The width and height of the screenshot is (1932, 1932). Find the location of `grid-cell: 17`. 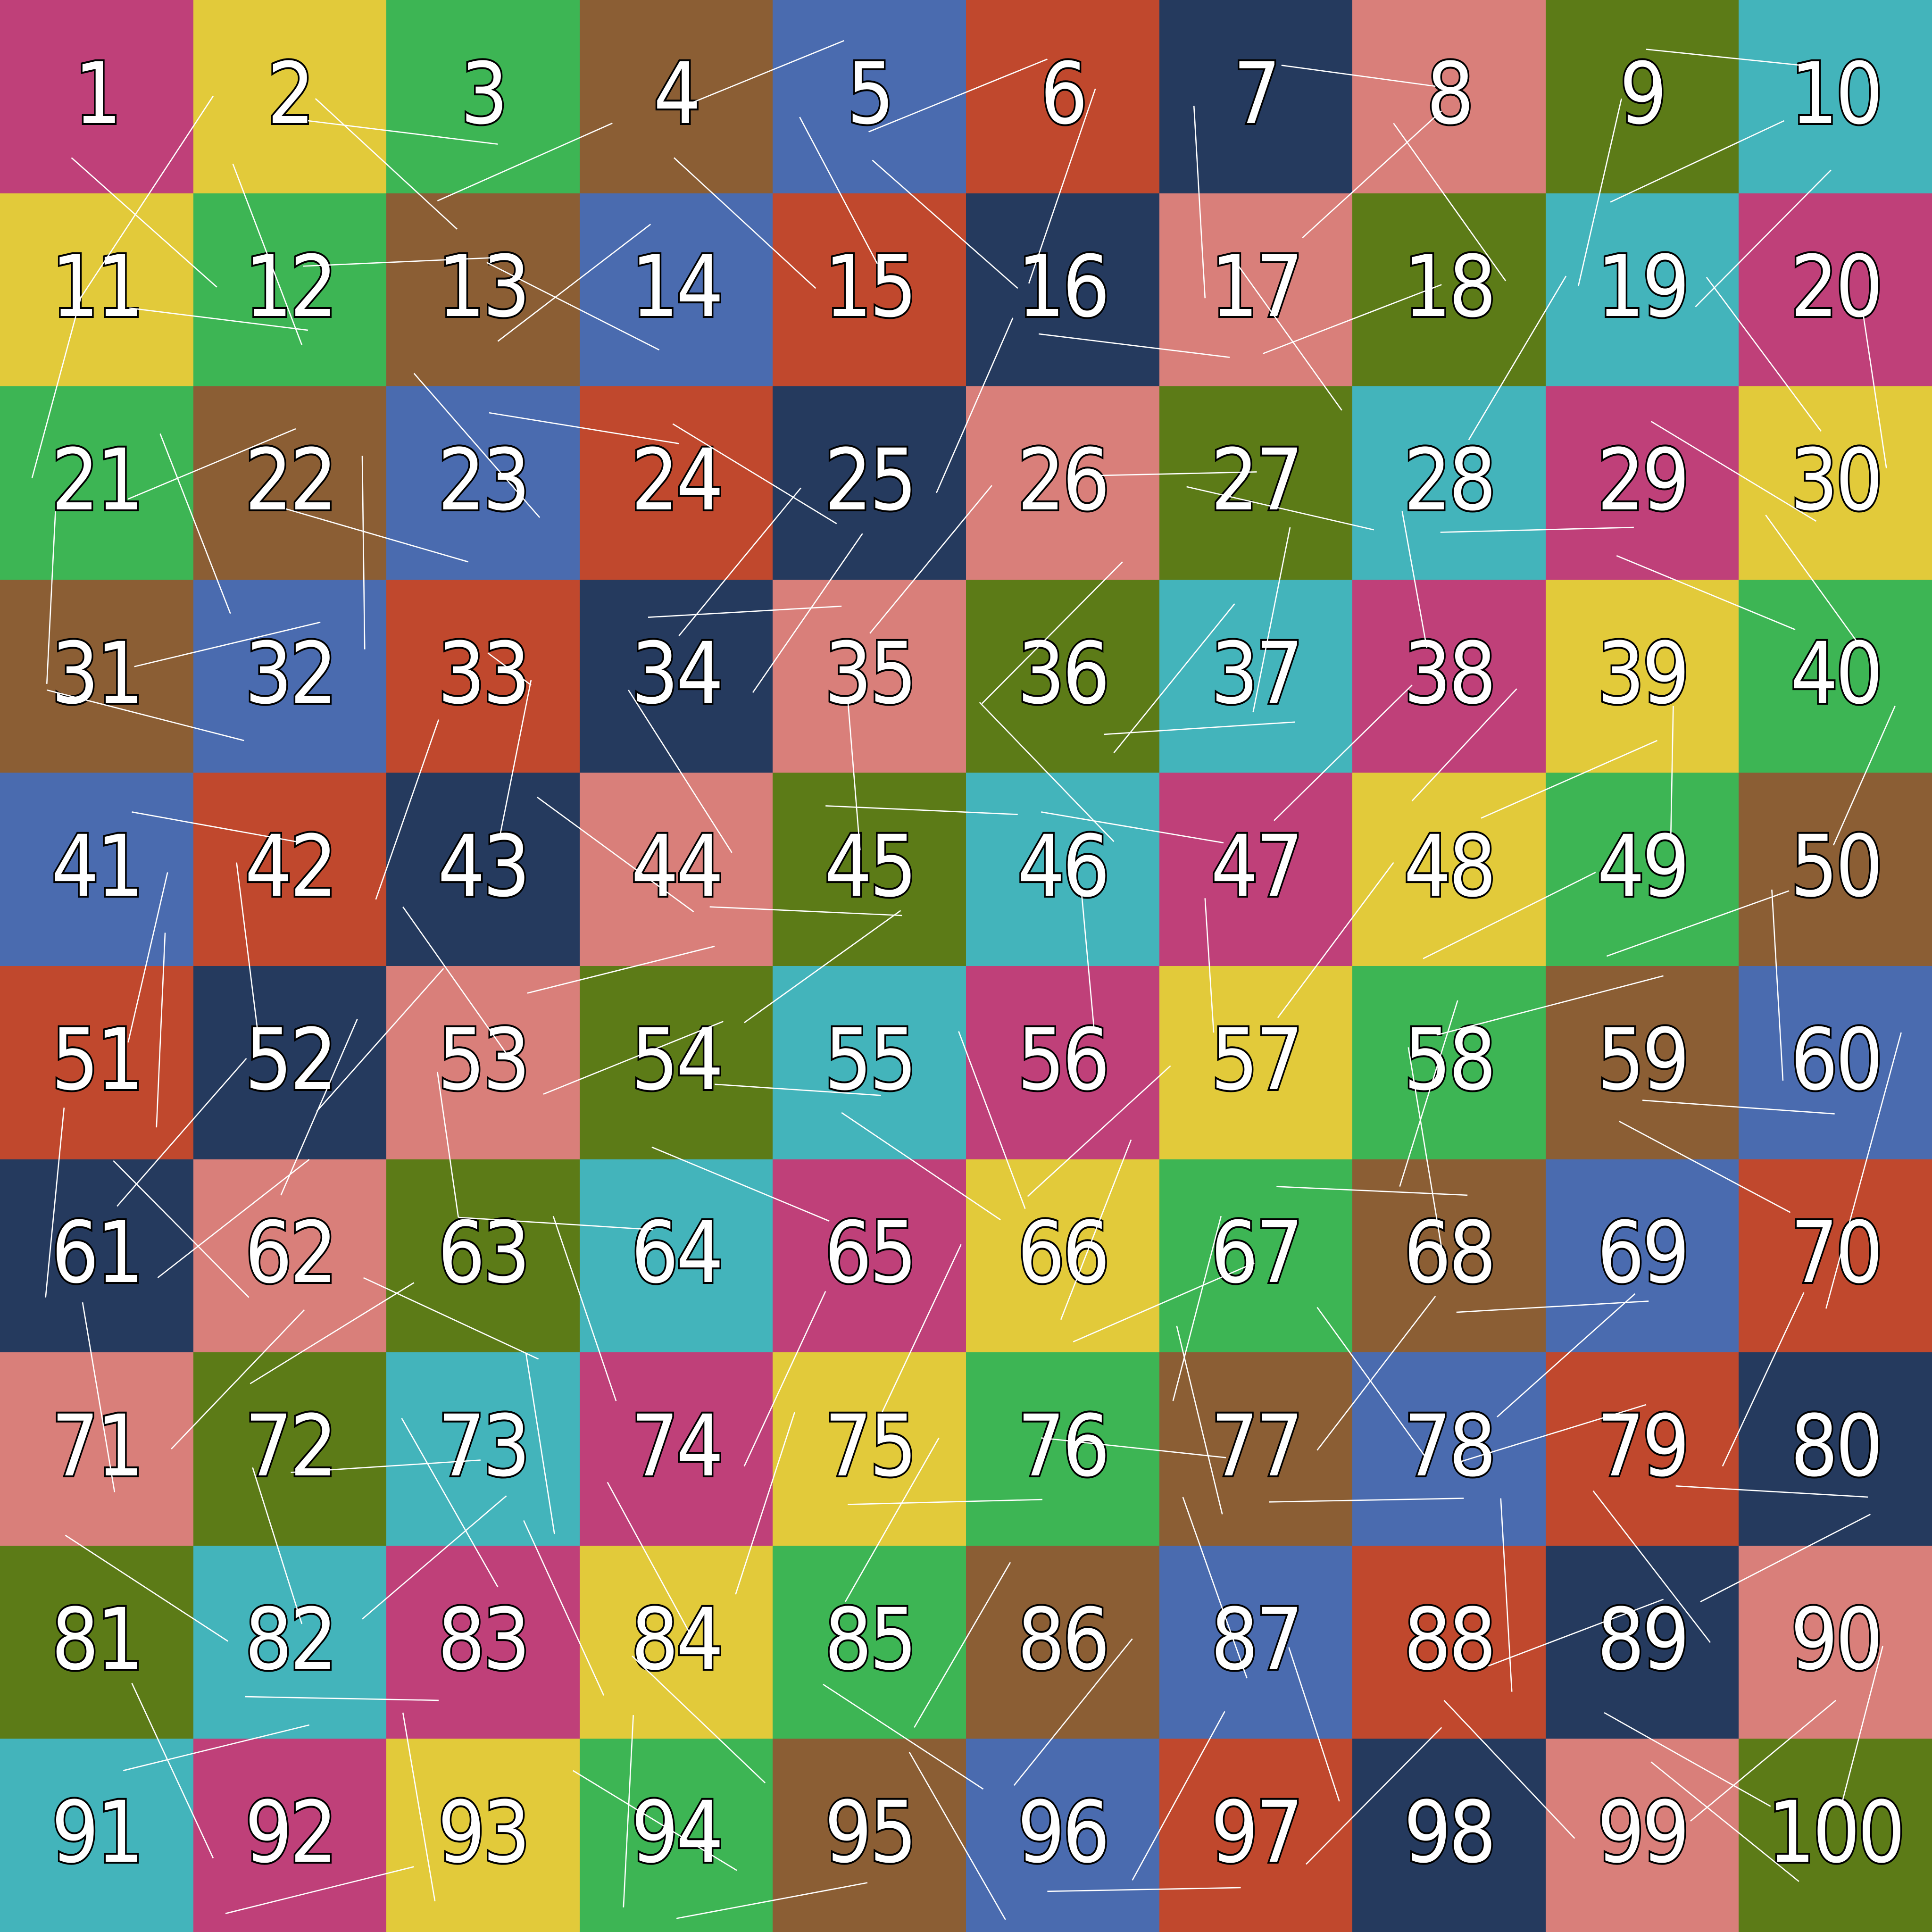

grid-cell: 17 is located at coordinates (1256, 290).